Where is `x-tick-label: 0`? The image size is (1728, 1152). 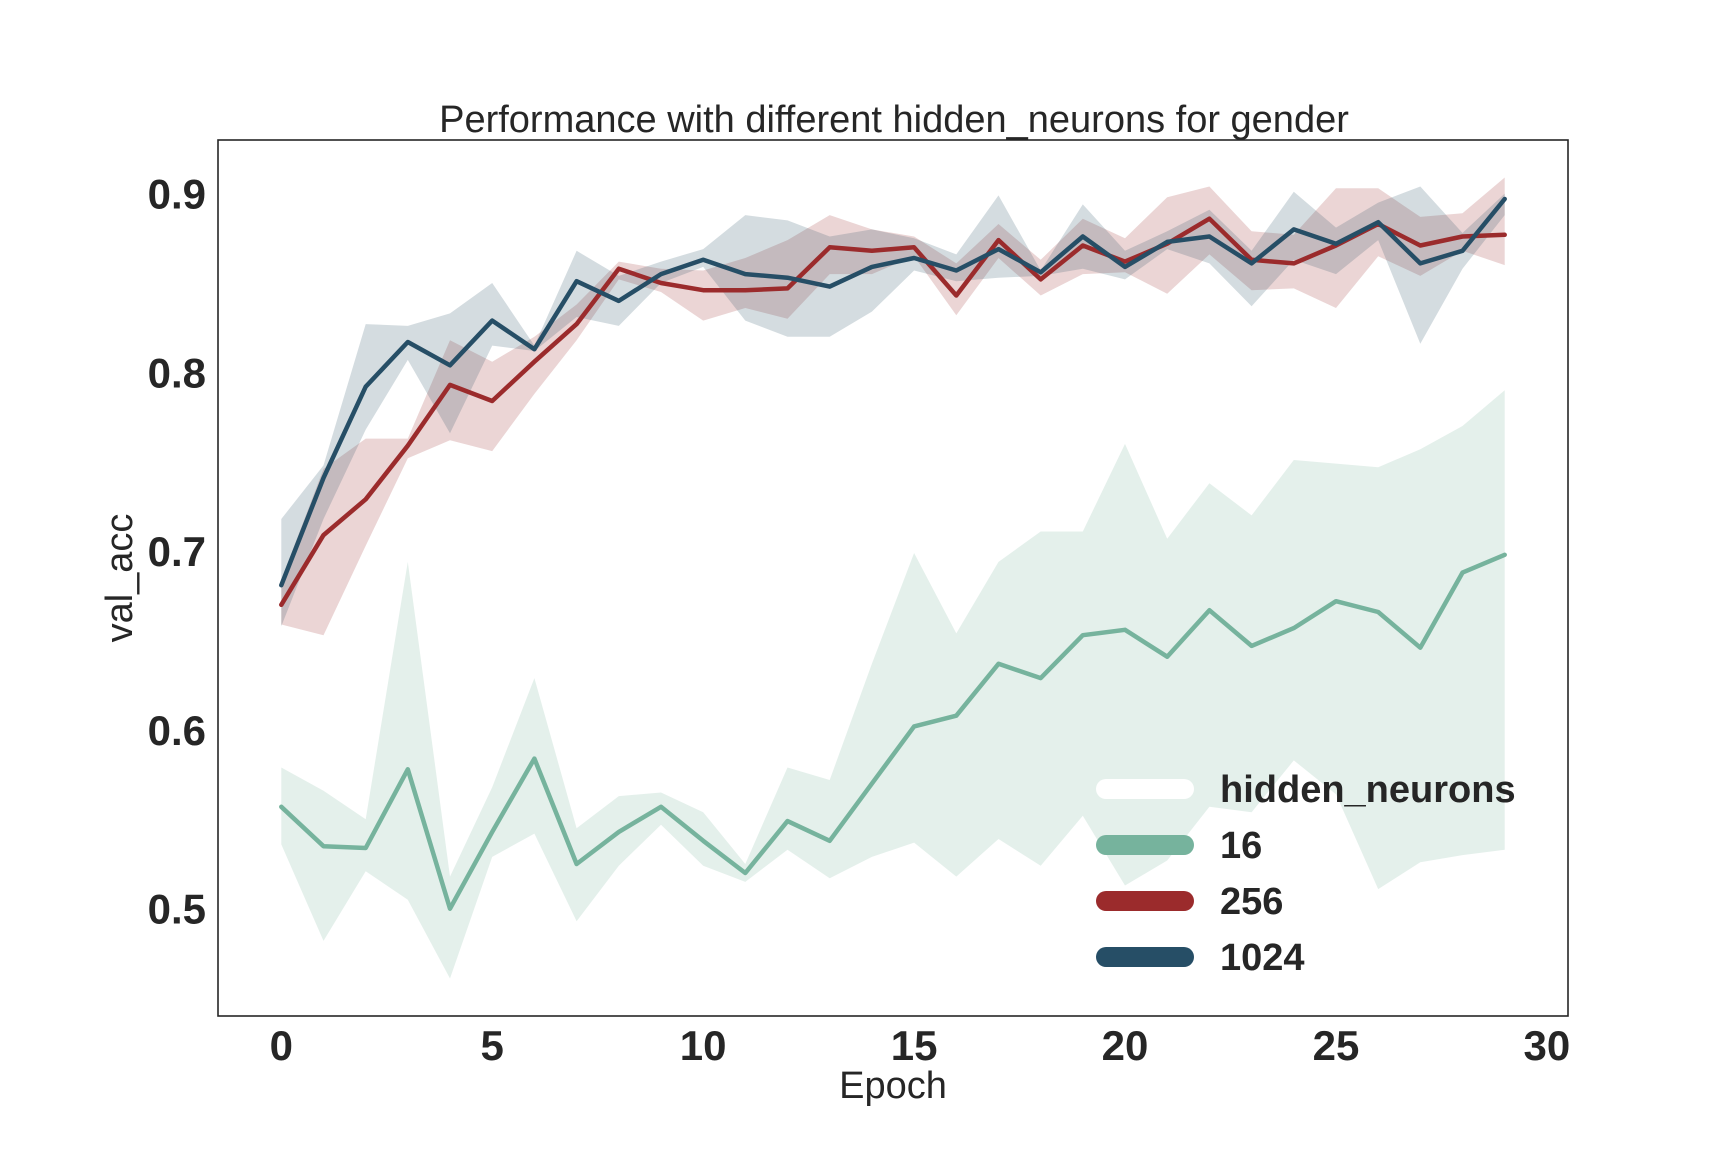
x-tick-label: 0 is located at coordinates (281, 1045).